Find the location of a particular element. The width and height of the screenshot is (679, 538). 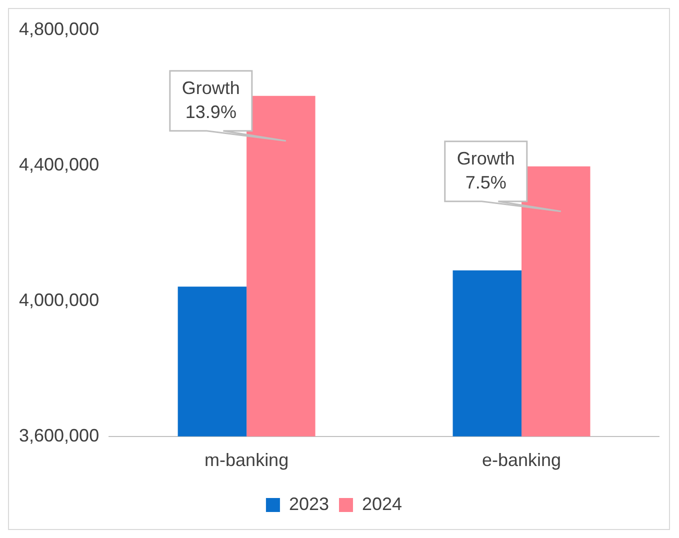

x-tick-label: m-banking is located at coordinates (246, 460).